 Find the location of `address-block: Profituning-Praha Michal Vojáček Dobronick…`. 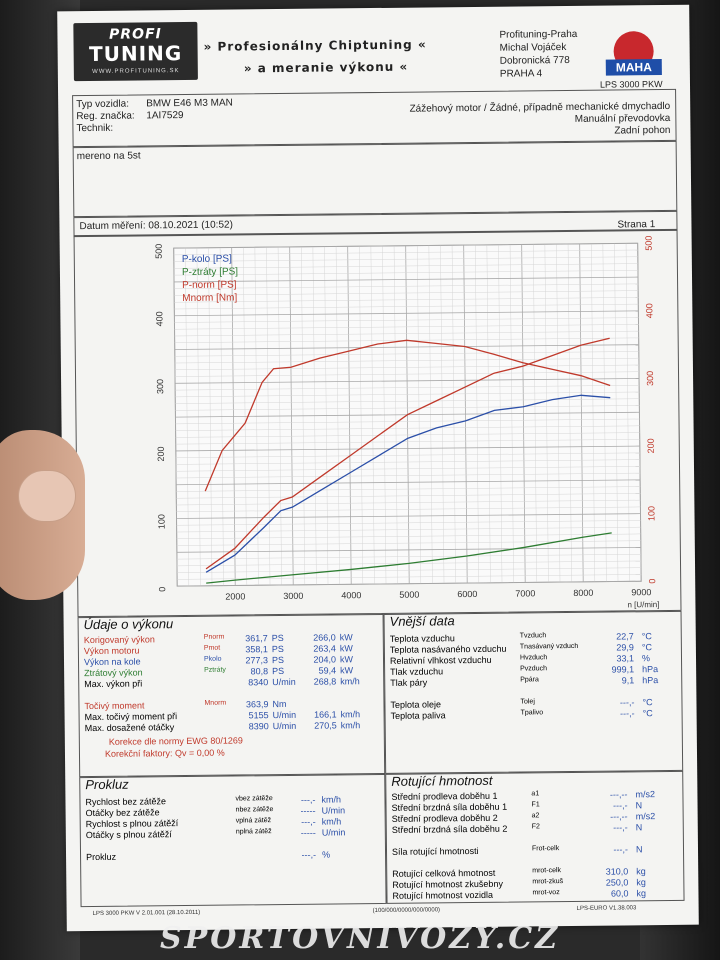

address-block: Profituning-Praha Michal Vojáček Dobronick… is located at coordinates (538, 54).